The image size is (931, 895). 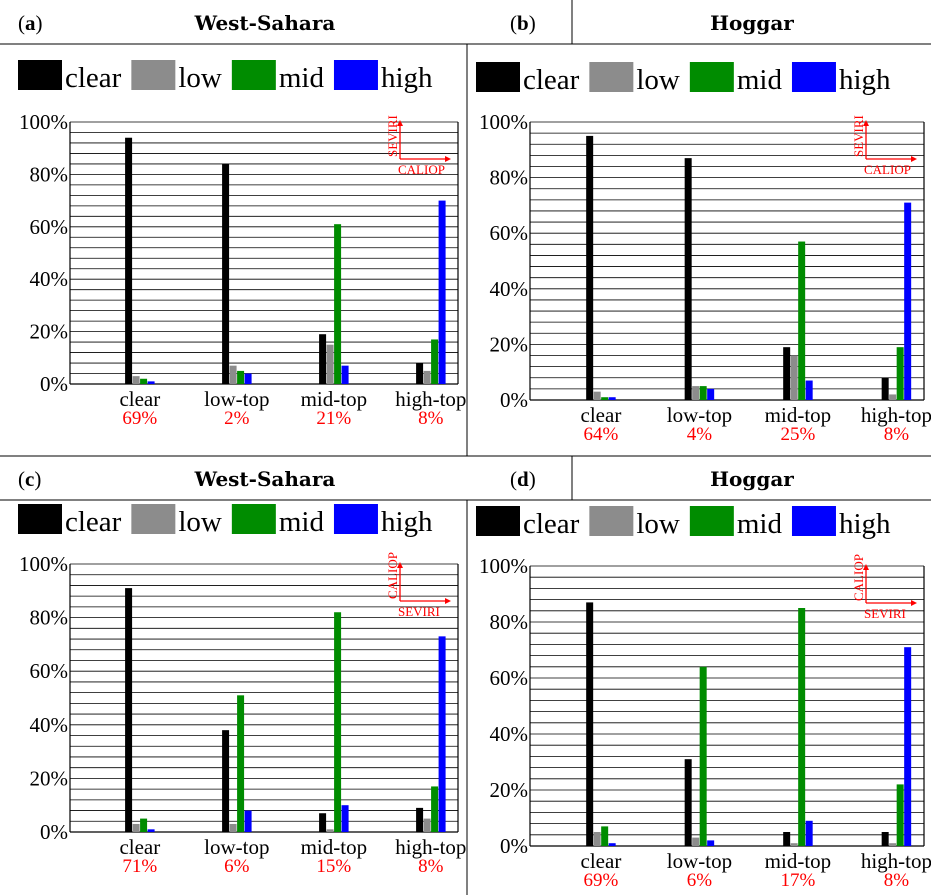 What do you see at coordinates (30, 23) in the screenshot?
I see `panel-label-a: (a)` at bounding box center [30, 23].